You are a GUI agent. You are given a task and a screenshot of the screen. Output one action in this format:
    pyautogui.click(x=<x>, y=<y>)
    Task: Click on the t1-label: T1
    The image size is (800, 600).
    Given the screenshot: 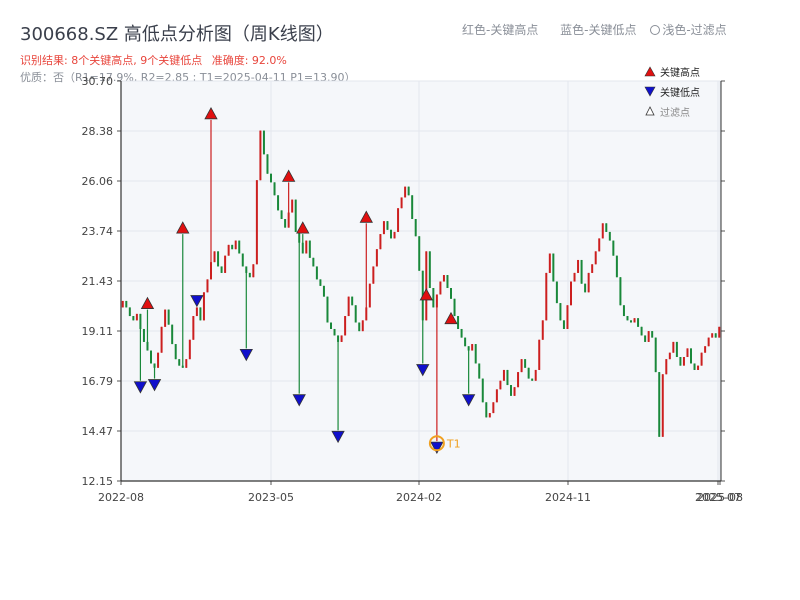 What is the action you would take?
    pyautogui.click(x=453, y=443)
    